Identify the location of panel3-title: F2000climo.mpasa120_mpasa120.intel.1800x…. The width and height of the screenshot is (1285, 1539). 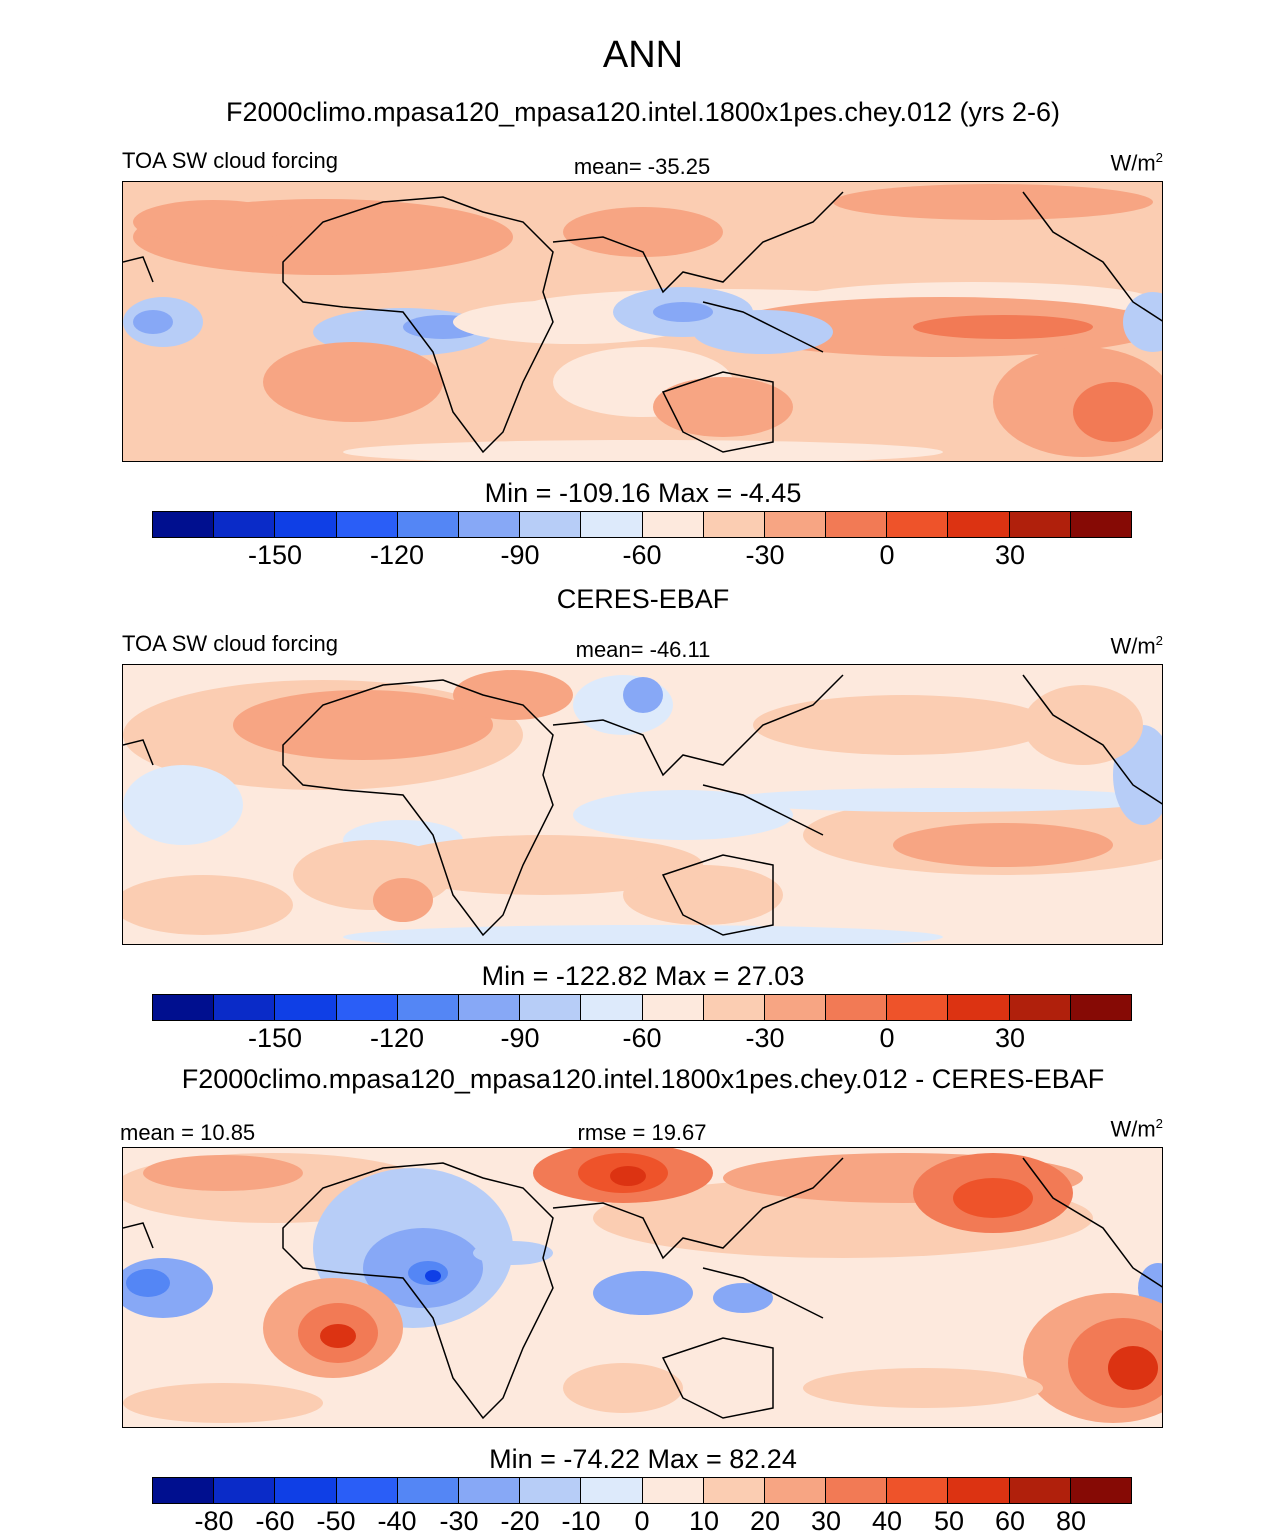
(643, 1079).